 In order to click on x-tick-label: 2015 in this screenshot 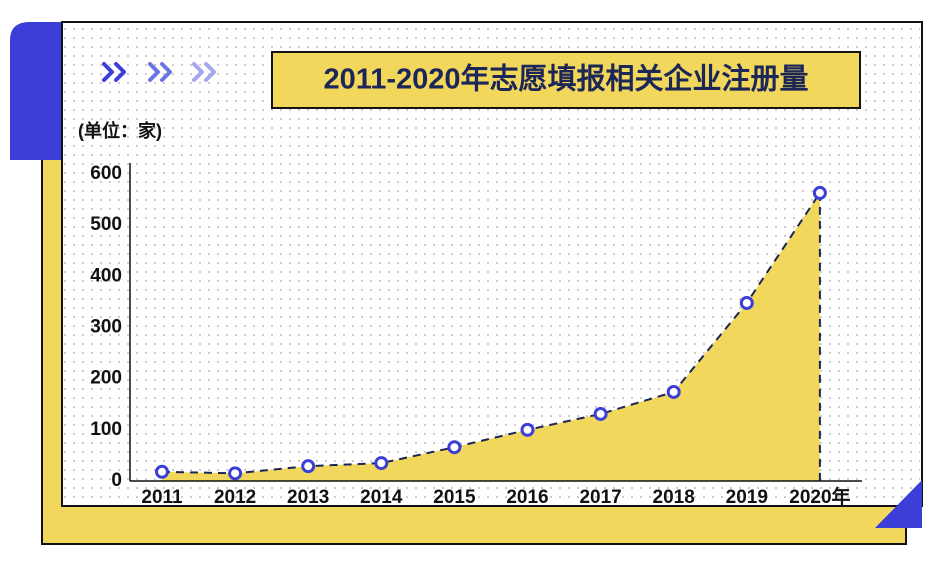, I will do `click(454, 497)`.